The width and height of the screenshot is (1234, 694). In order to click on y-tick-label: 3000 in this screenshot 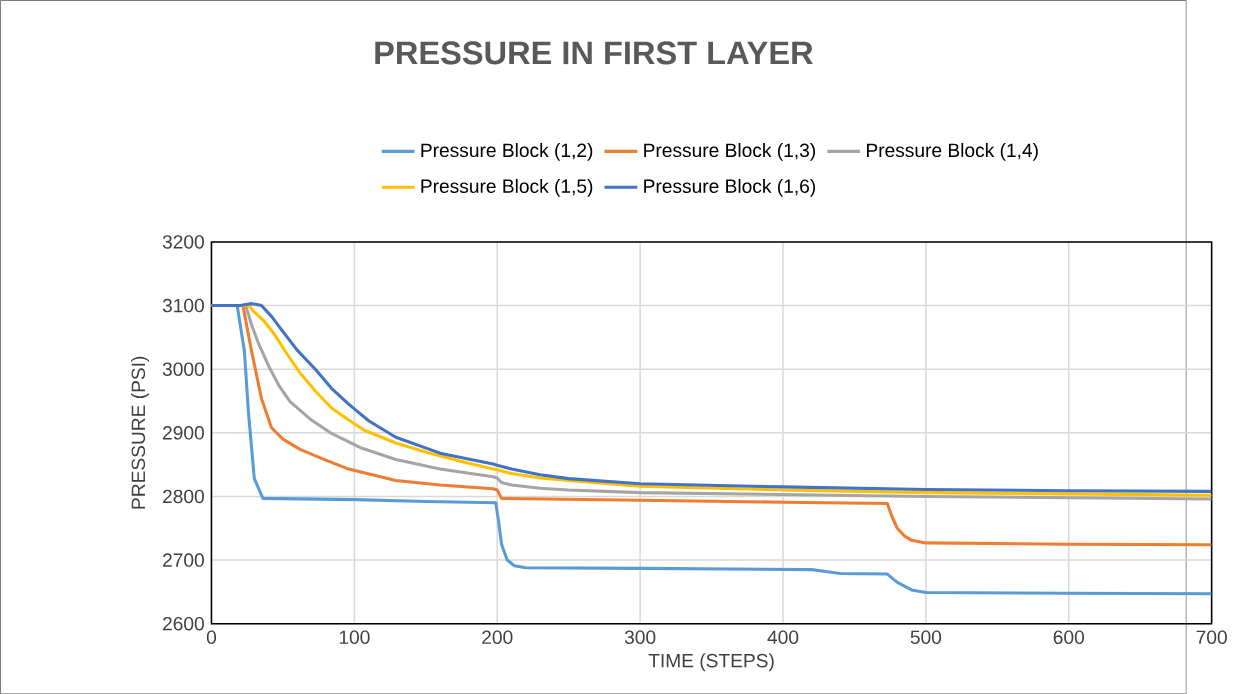, I will do `click(183, 369)`.